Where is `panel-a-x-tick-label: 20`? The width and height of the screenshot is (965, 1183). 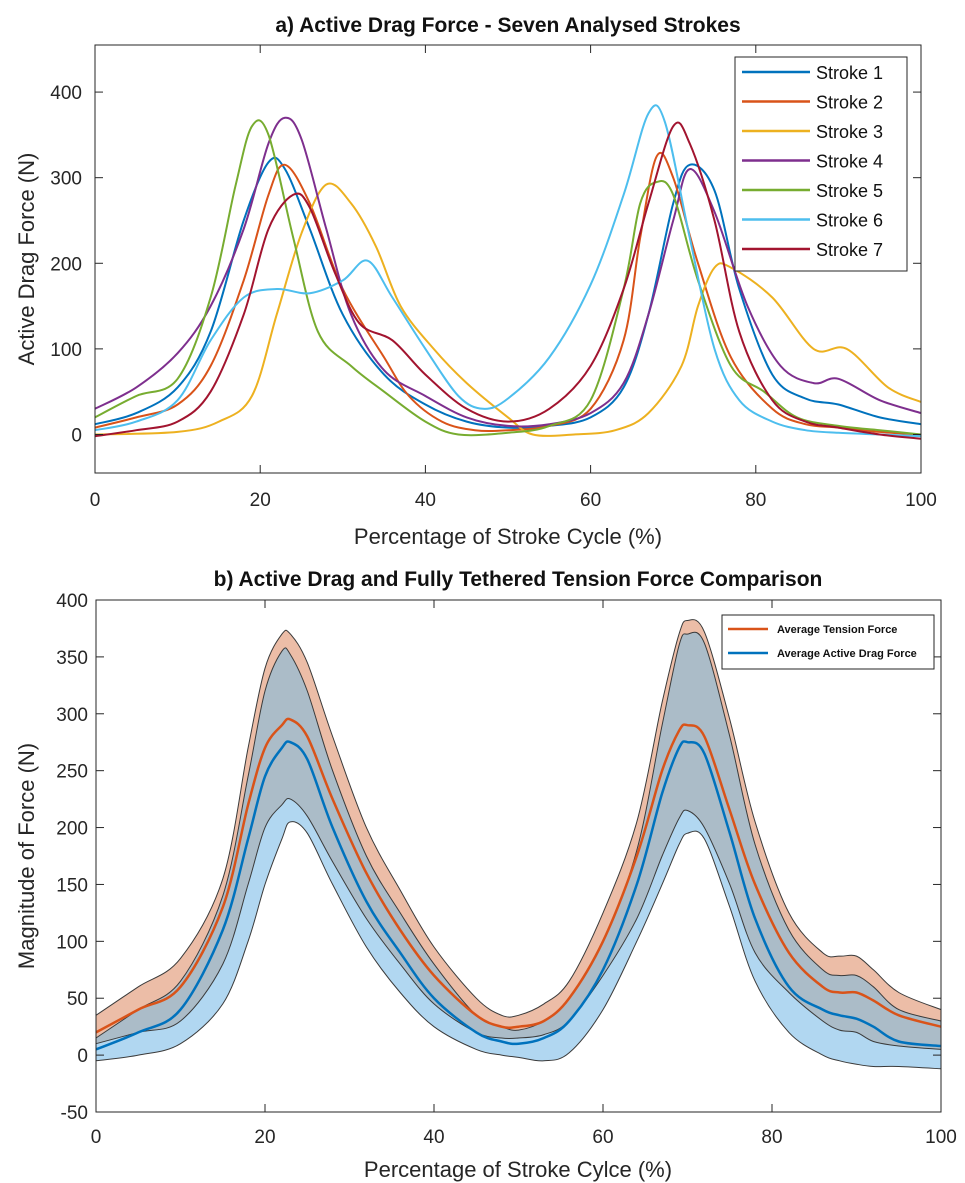
panel-a-x-tick-label: 20 is located at coordinates (260, 500).